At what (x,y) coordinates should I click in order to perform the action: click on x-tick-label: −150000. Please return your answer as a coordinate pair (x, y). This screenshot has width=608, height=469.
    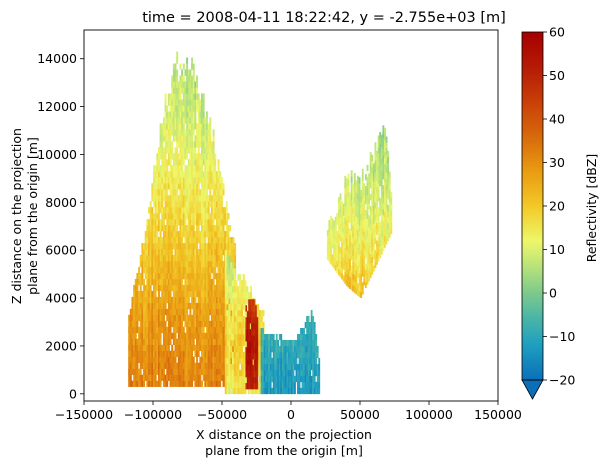
    Looking at the image, I should click on (84, 414).